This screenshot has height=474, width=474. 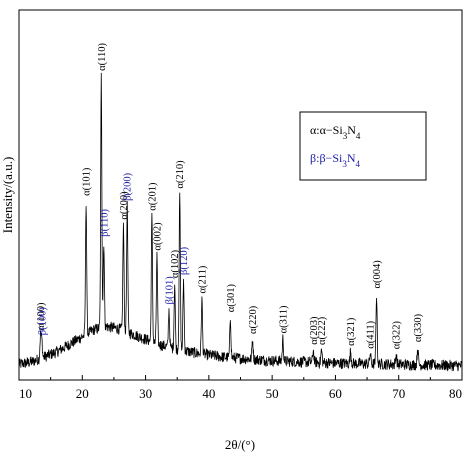 I want to click on peak-label-alpha-101: α(101), so click(x=87, y=181).